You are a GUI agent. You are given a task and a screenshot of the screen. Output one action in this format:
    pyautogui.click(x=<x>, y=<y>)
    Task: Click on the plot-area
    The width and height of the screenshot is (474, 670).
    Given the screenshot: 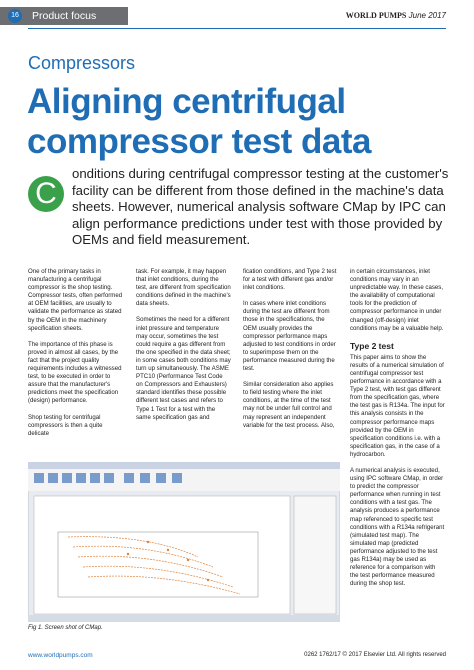 What is the action you would take?
    pyautogui.click(x=158, y=564)
    